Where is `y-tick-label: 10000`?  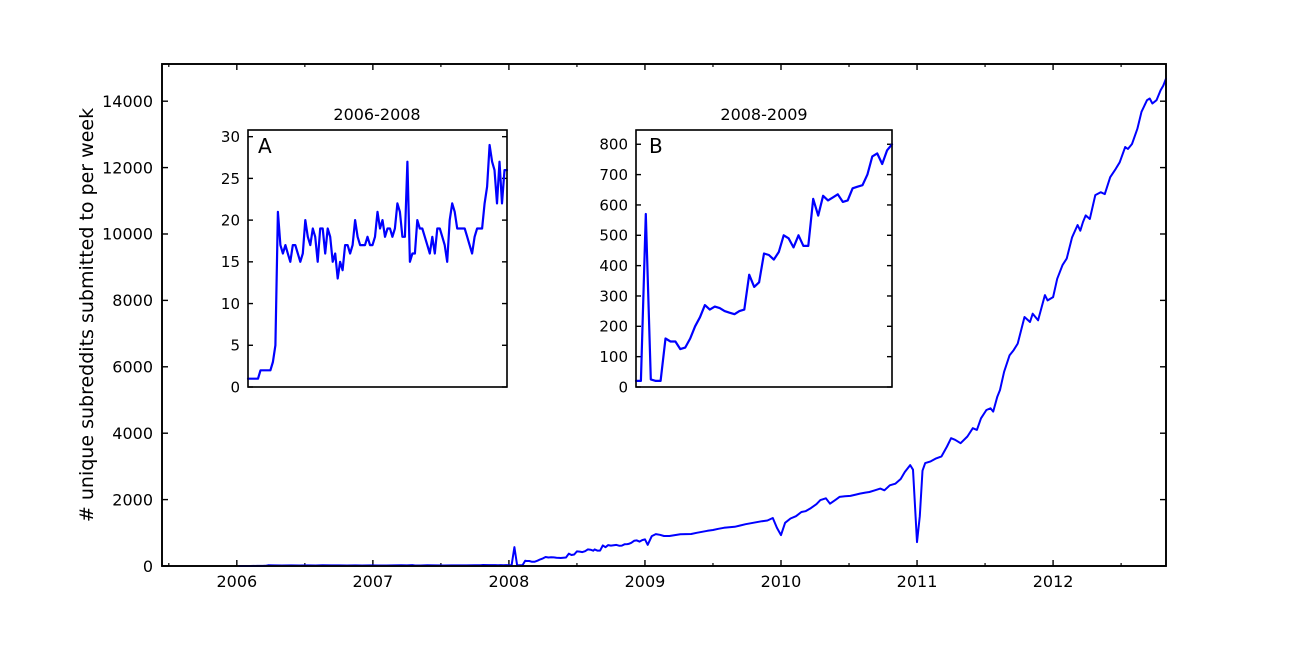
y-tick-label: 10000 is located at coordinates (127, 234).